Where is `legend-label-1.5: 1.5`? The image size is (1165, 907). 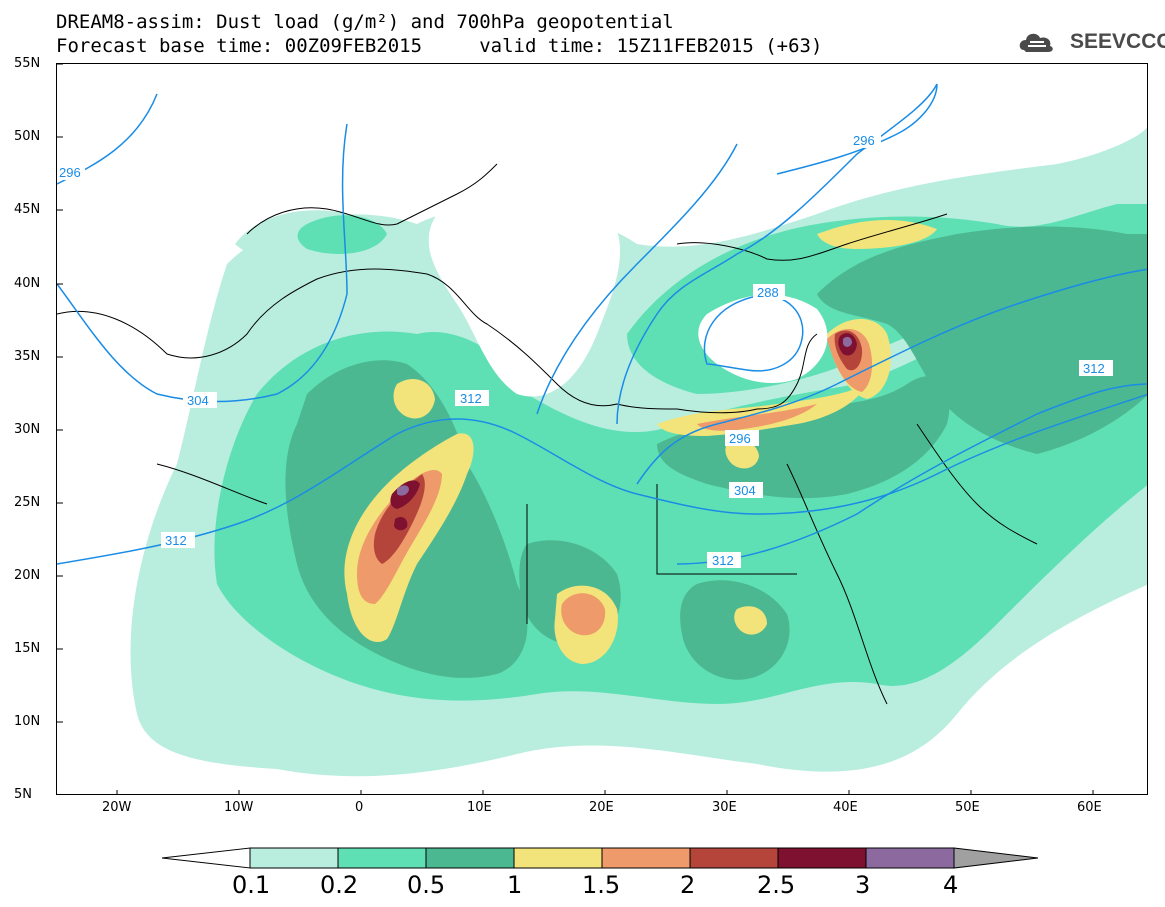 legend-label-1.5: 1.5 is located at coordinates (601, 885).